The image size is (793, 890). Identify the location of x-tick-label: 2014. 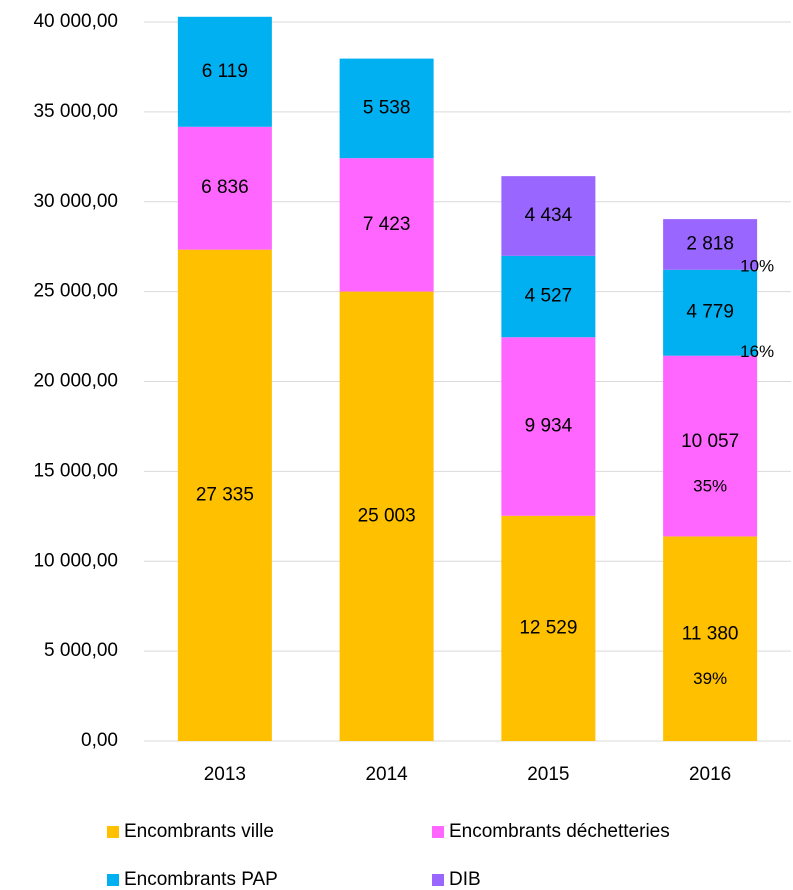
(386, 774).